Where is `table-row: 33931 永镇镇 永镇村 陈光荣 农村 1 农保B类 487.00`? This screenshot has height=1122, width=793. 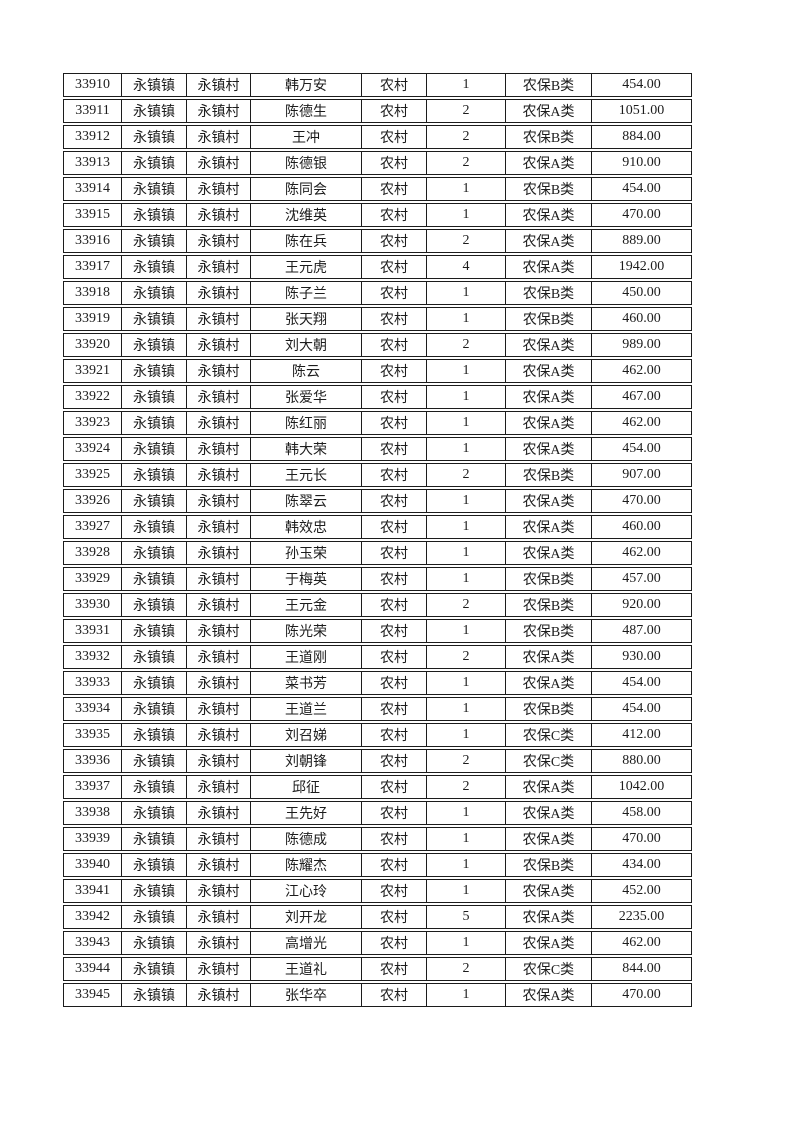
table-row: 33931 永镇镇 永镇村 陈光荣 农村 1 农保B类 487.00 is located at coordinates (377, 631).